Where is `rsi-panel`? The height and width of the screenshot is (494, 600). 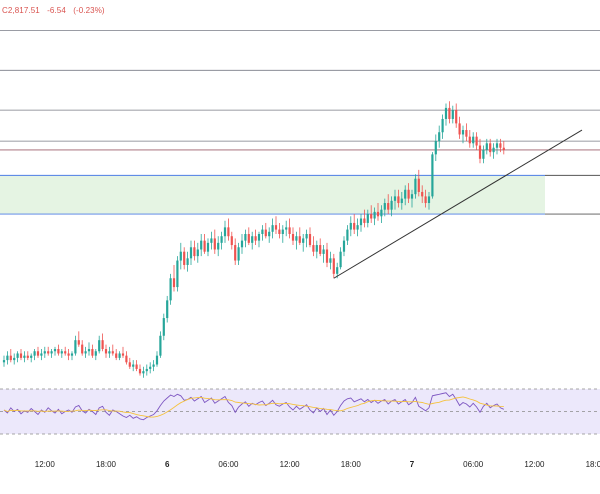 rsi-panel is located at coordinates (300, 411).